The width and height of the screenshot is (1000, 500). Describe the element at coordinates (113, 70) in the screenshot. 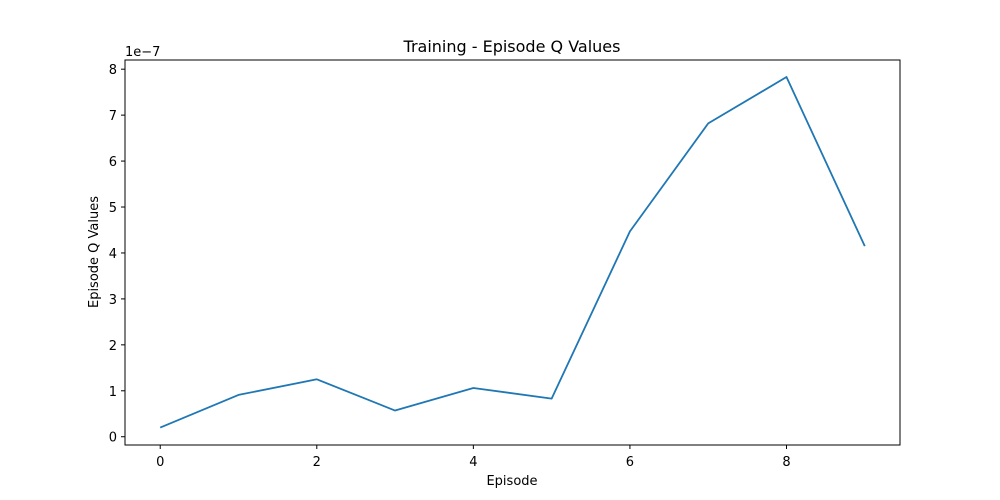

I see `y-tick-label: 8` at that location.